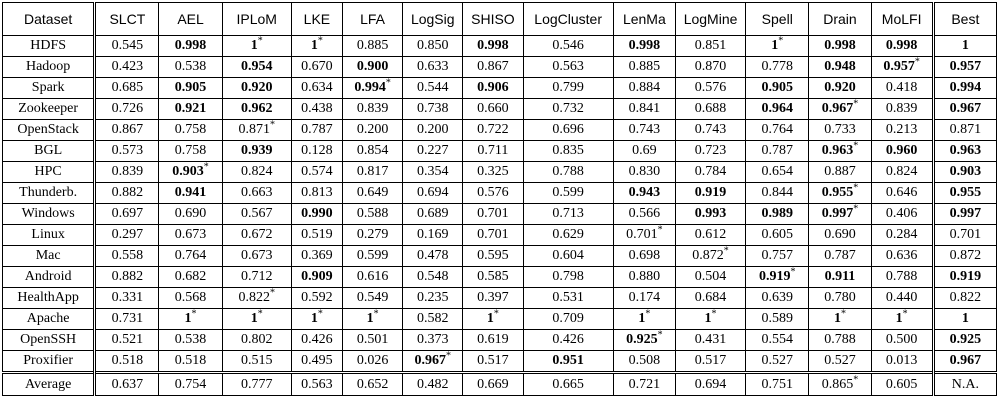  Describe the element at coordinates (644, 214) in the screenshot. I see `cell: 0.566` at that location.